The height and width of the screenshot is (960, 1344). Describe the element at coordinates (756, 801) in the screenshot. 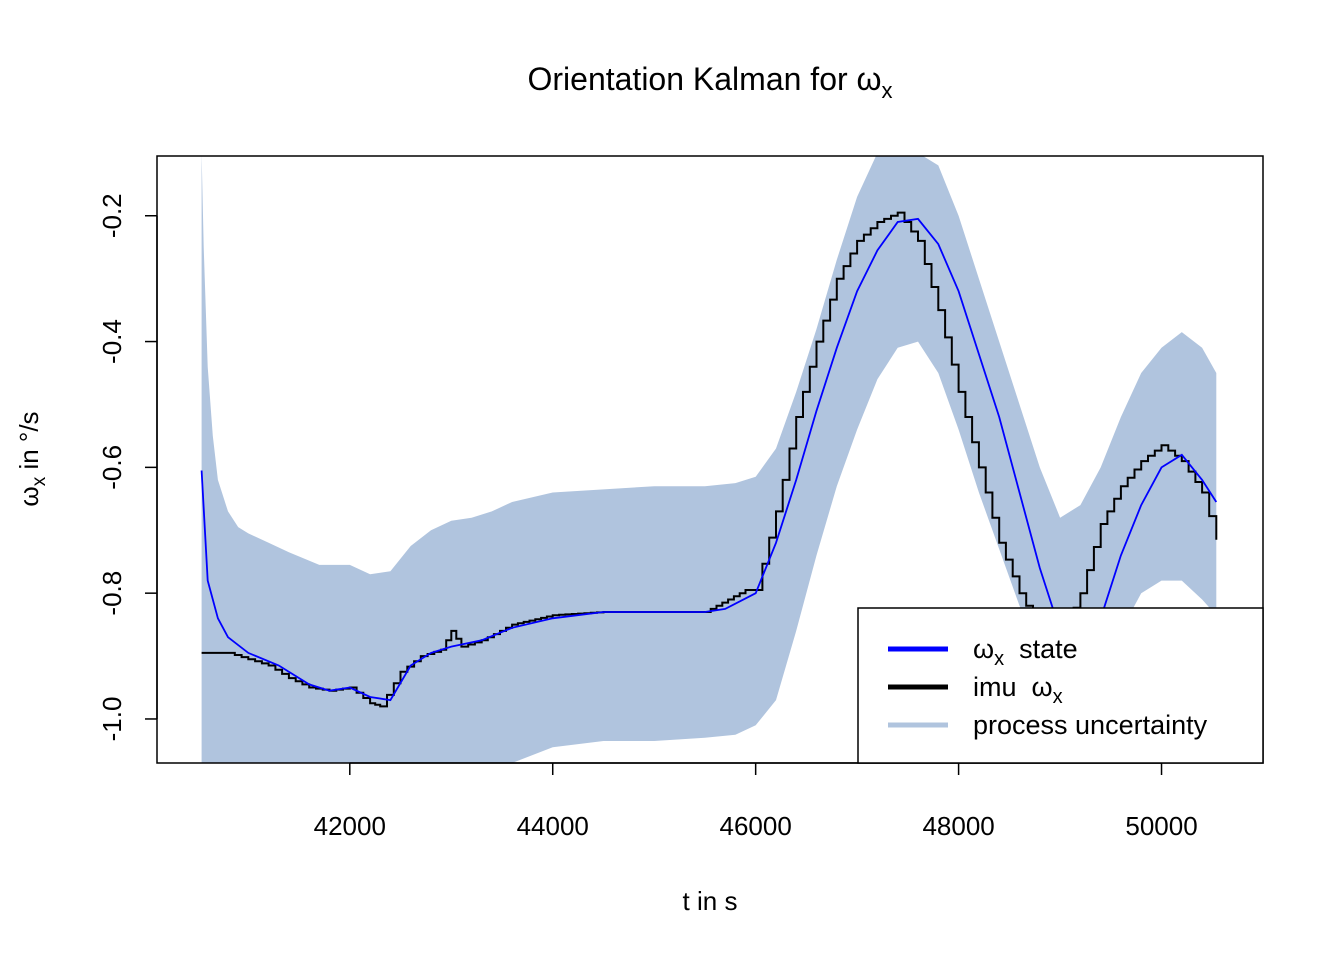

I see `x-axis: 42000 44000 46000 48000 50000` at that location.